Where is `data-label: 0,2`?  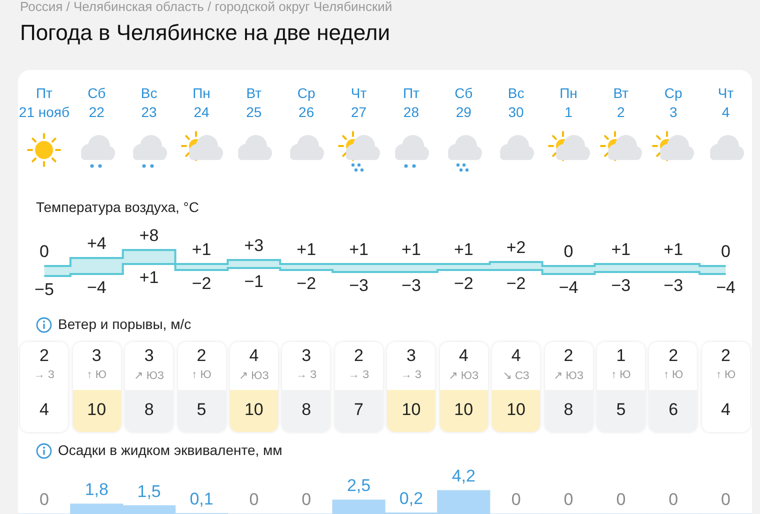 data-label: 0,2 is located at coordinates (411, 498).